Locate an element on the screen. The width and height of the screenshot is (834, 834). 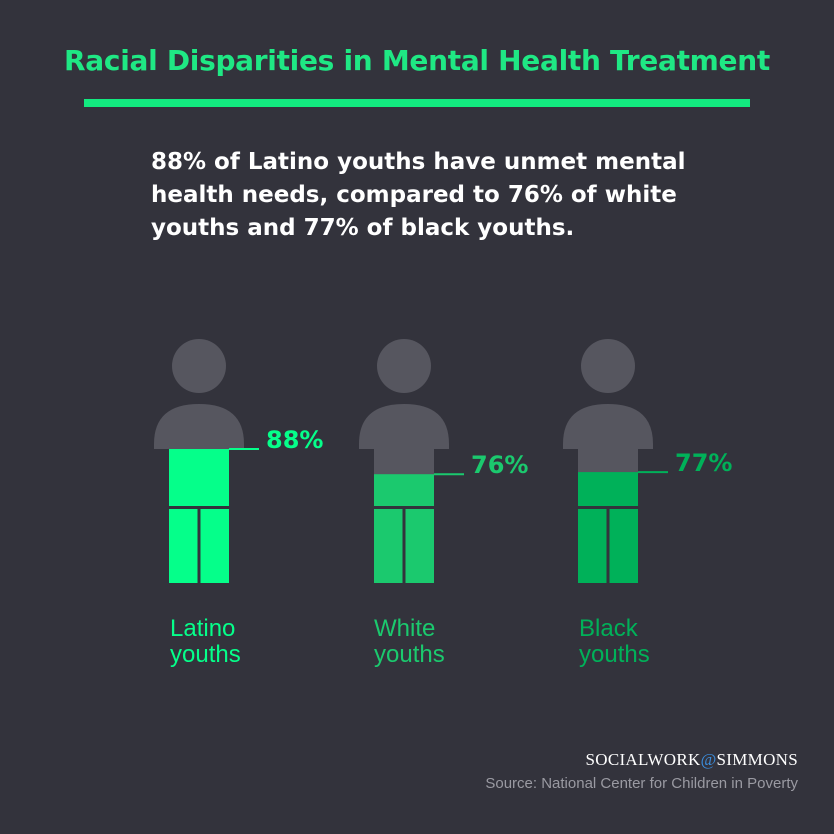
category-label-black: Black youths is located at coordinates (614, 642).